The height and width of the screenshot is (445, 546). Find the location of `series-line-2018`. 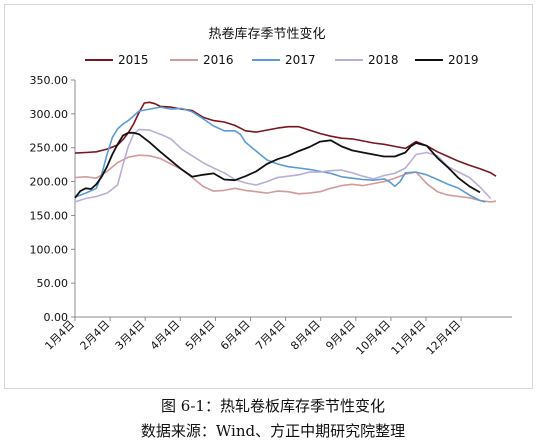

series-line-2018 is located at coordinates (283, 165).